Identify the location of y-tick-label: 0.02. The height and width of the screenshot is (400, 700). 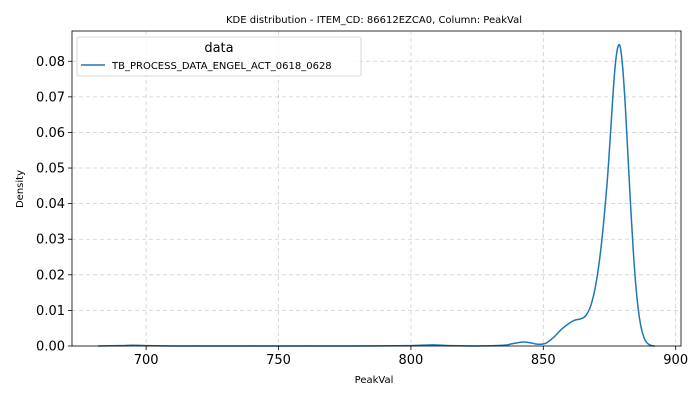
(50, 275).